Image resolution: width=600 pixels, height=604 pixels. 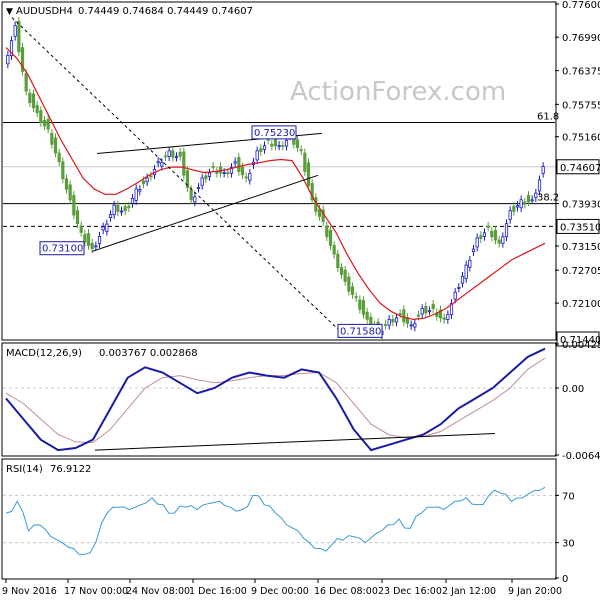 I want to click on x-tick-label: 16 Dec 08:00, so click(x=346, y=591).